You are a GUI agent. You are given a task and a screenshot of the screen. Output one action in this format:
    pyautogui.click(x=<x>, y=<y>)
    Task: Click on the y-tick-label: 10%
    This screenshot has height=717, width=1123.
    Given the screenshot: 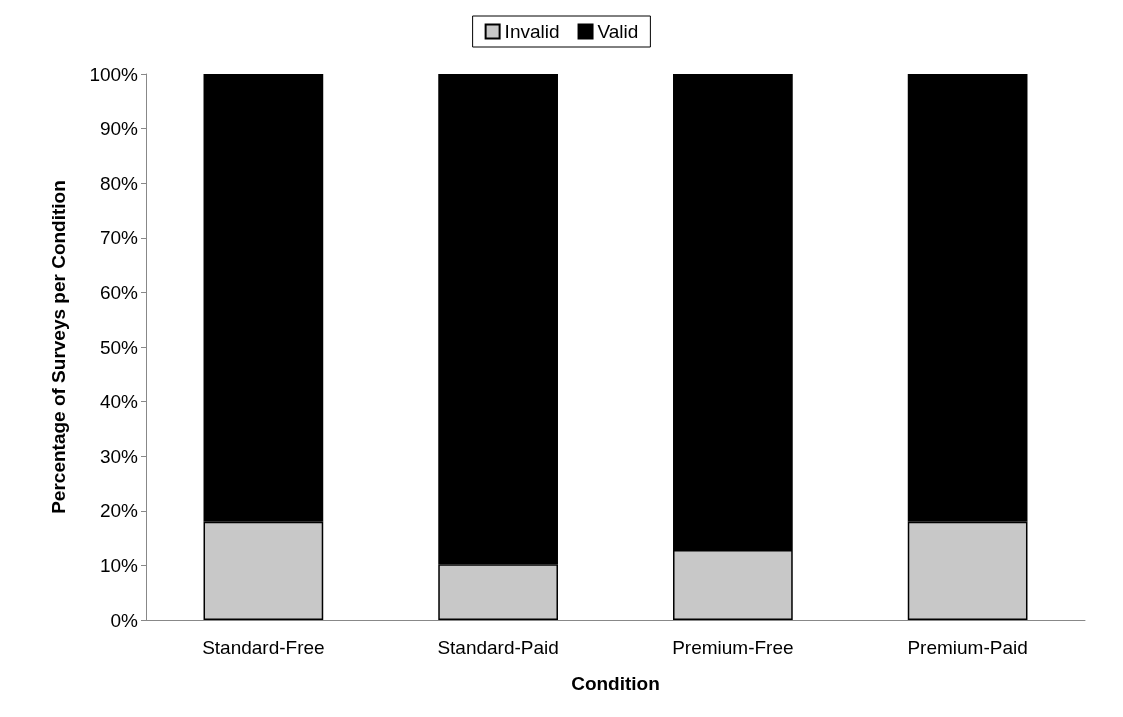 What is the action you would take?
    pyautogui.click(x=119, y=565)
    